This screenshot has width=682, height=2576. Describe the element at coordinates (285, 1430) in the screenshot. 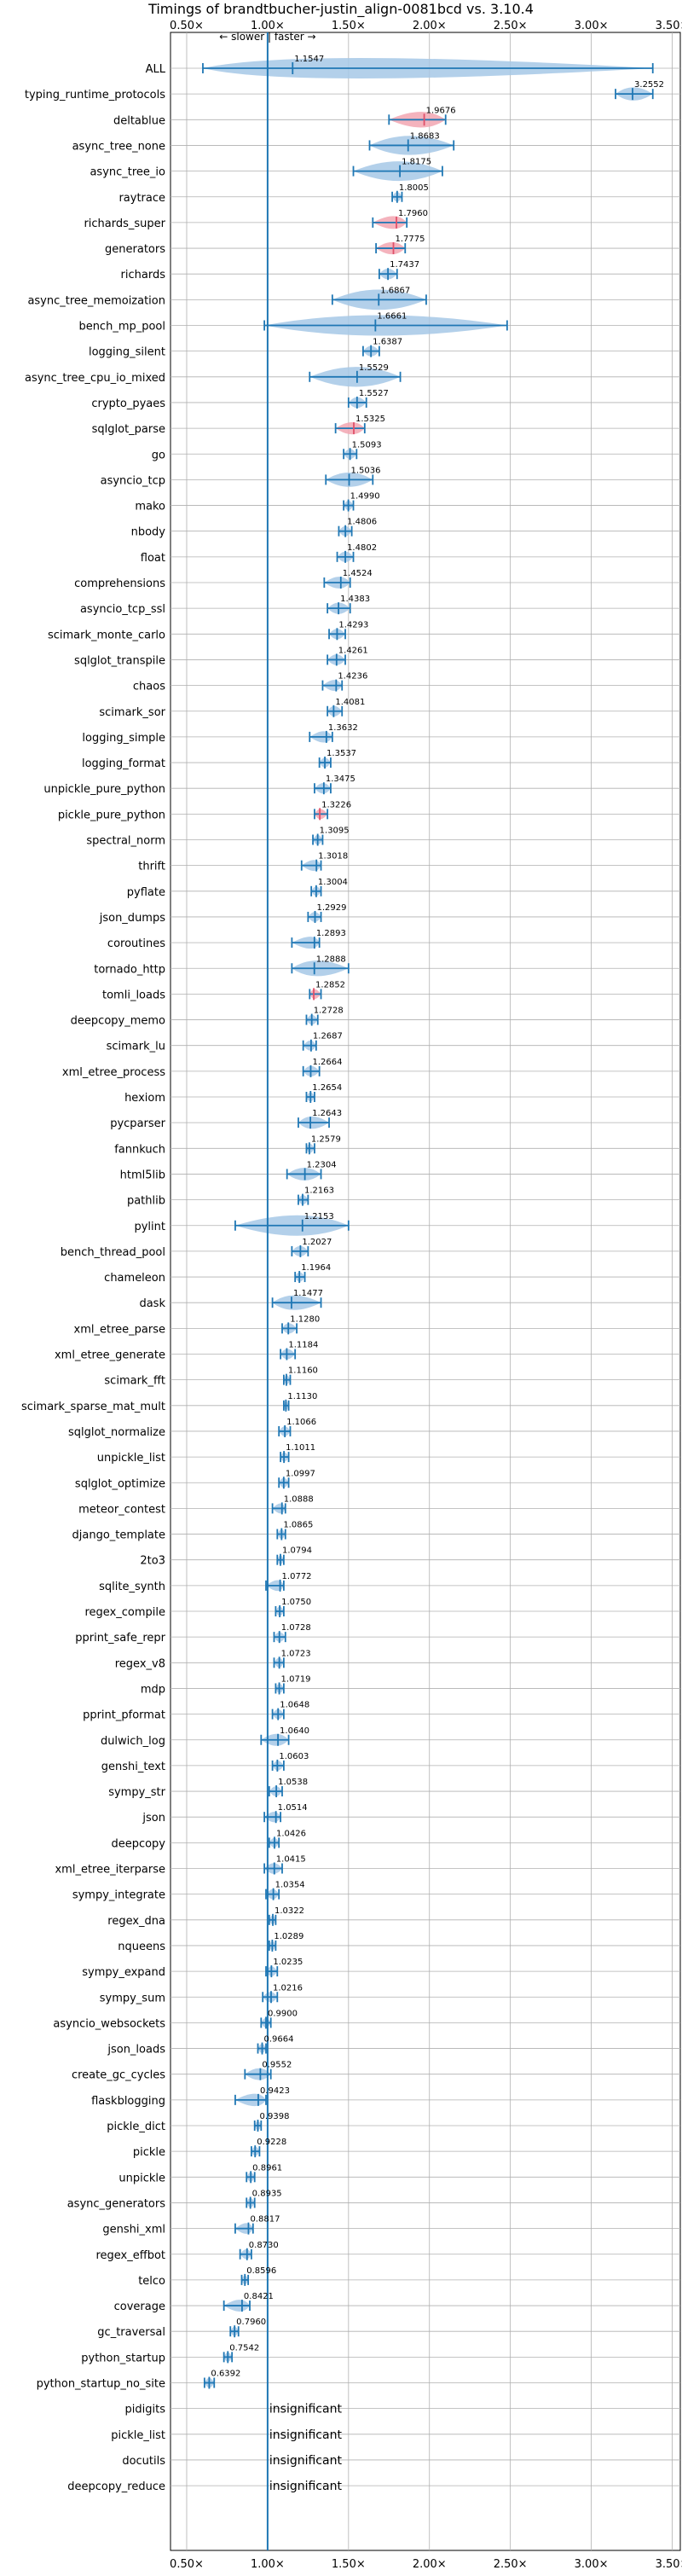

I see `violin-sqlglot_normalize` at that location.